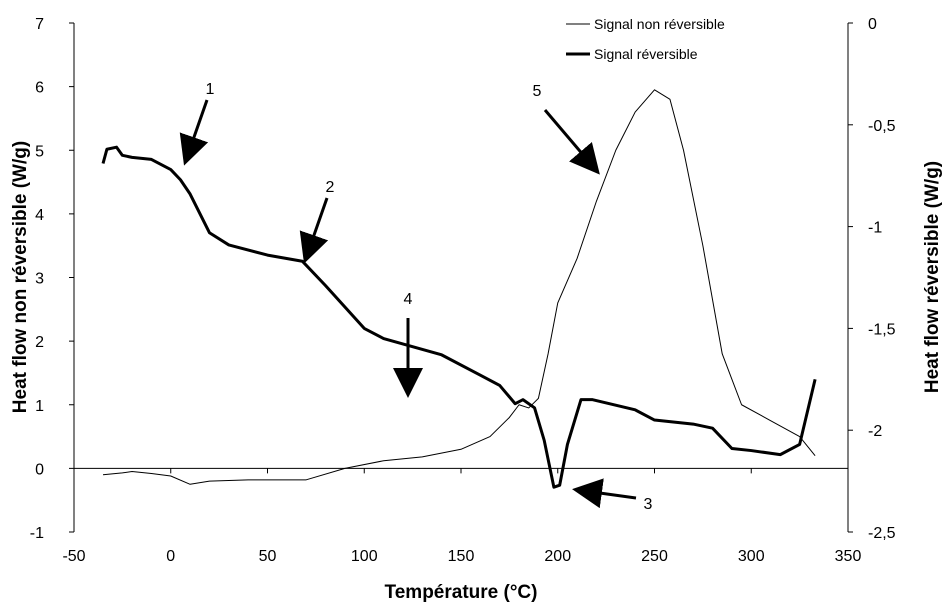  I want to click on y-tick-label: -1, so click(37, 533).